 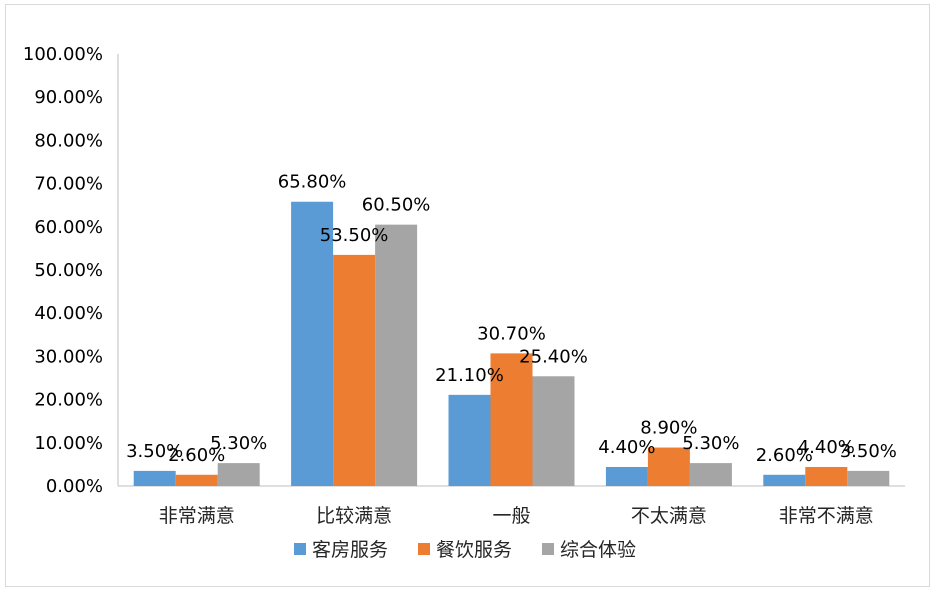 What do you see at coordinates (68, 140) in the screenshot?
I see `y-tick-label: 80.00%` at bounding box center [68, 140].